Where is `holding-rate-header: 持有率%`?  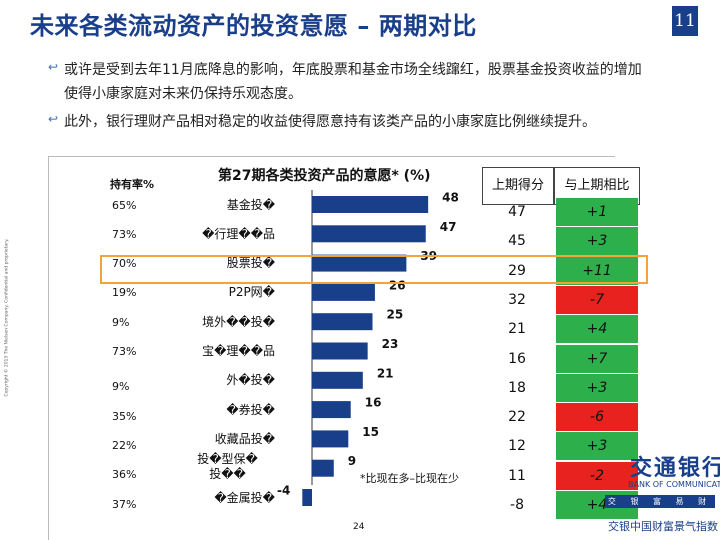 holding-rate-header: 持有率% is located at coordinates (132, 184).